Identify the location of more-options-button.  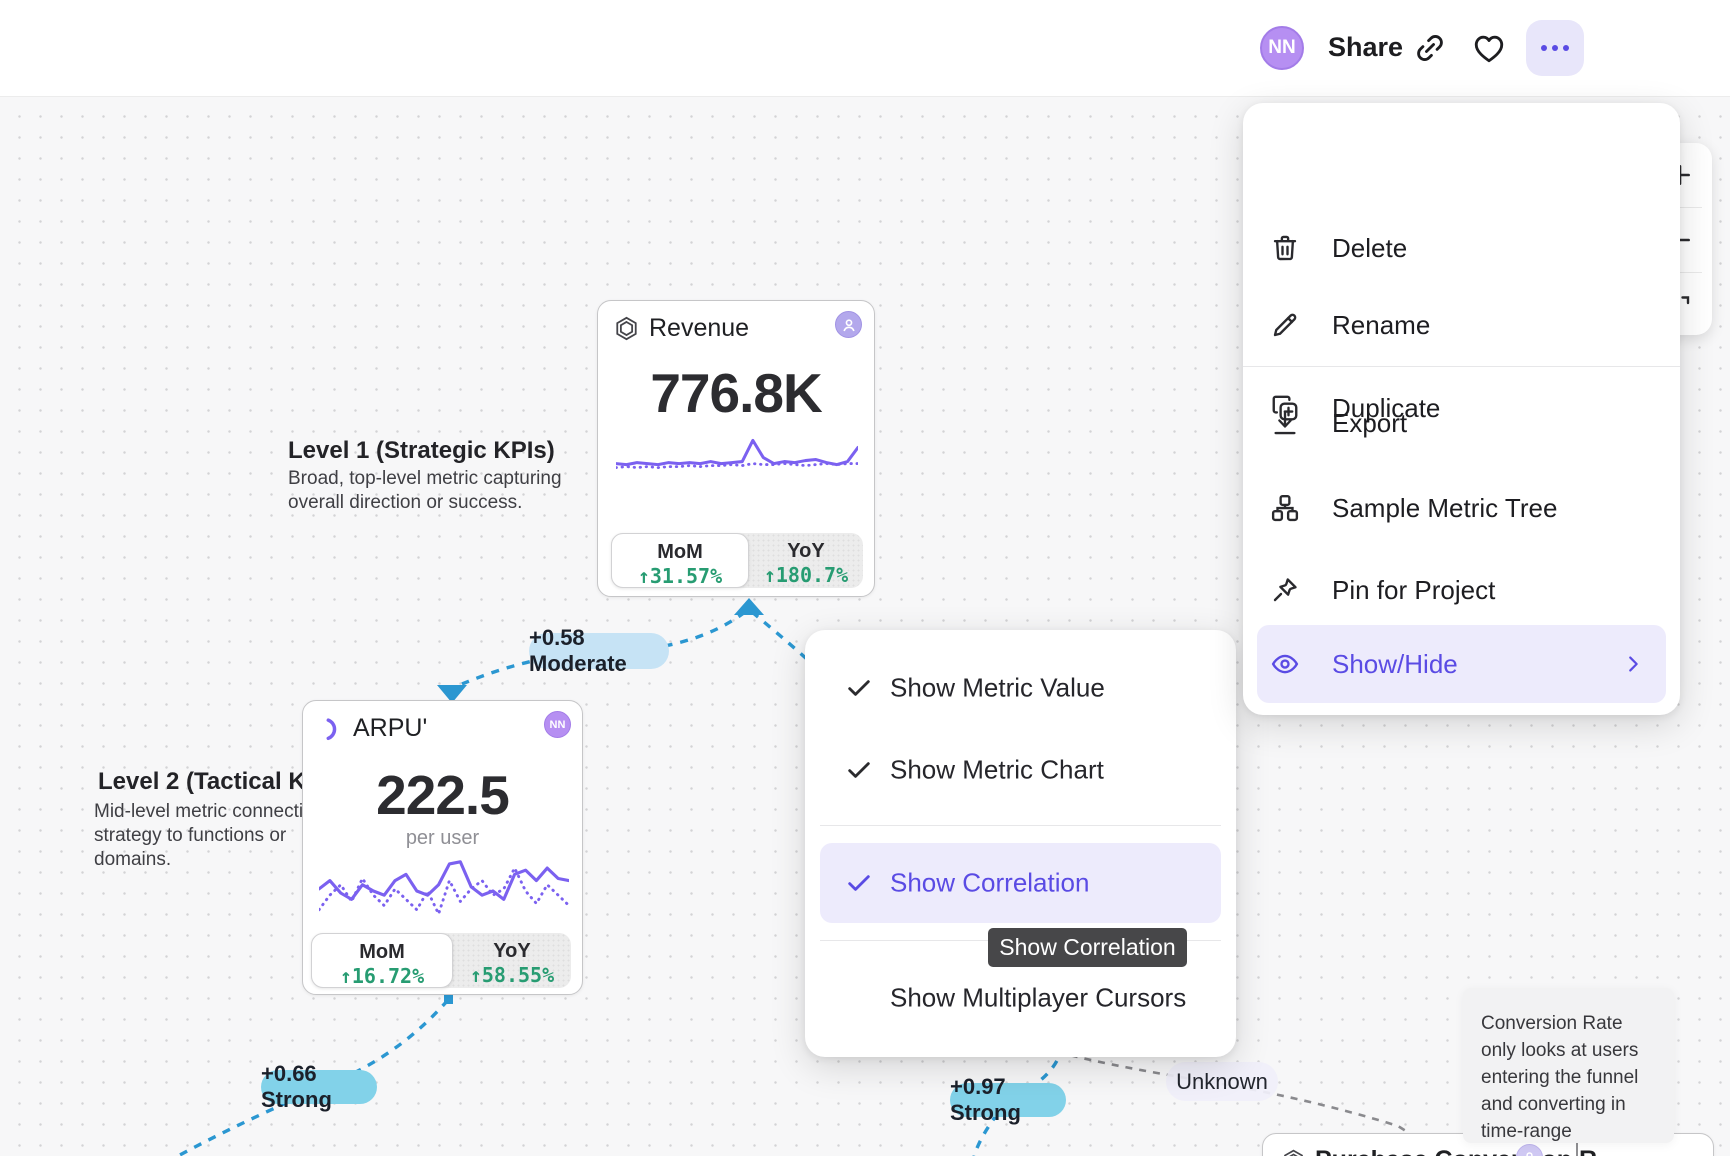
(1555, 48).